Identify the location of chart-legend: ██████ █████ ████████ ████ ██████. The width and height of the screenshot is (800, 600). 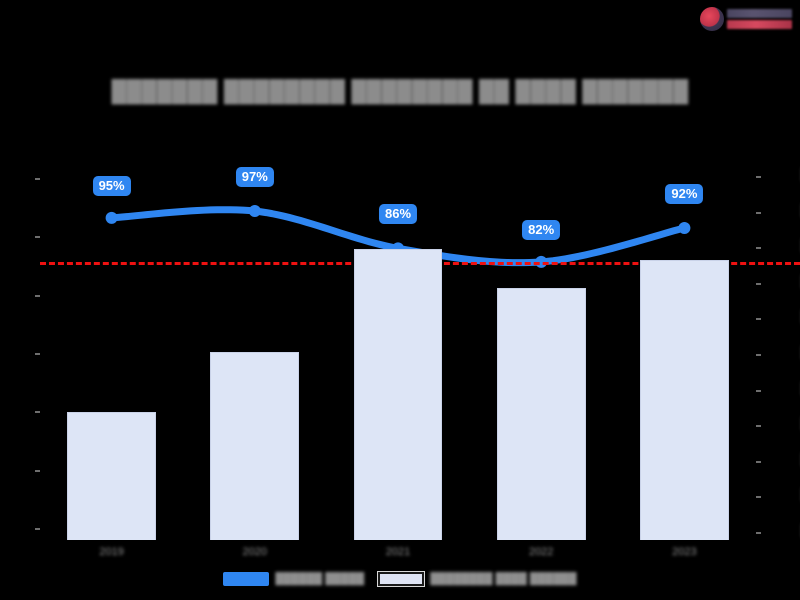
(400, 579).